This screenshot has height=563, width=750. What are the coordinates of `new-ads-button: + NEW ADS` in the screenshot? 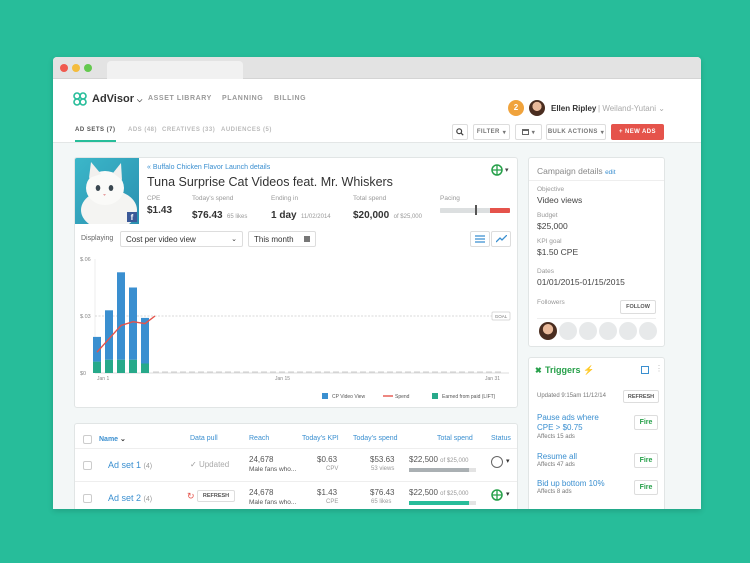 It's located at (637, 132).